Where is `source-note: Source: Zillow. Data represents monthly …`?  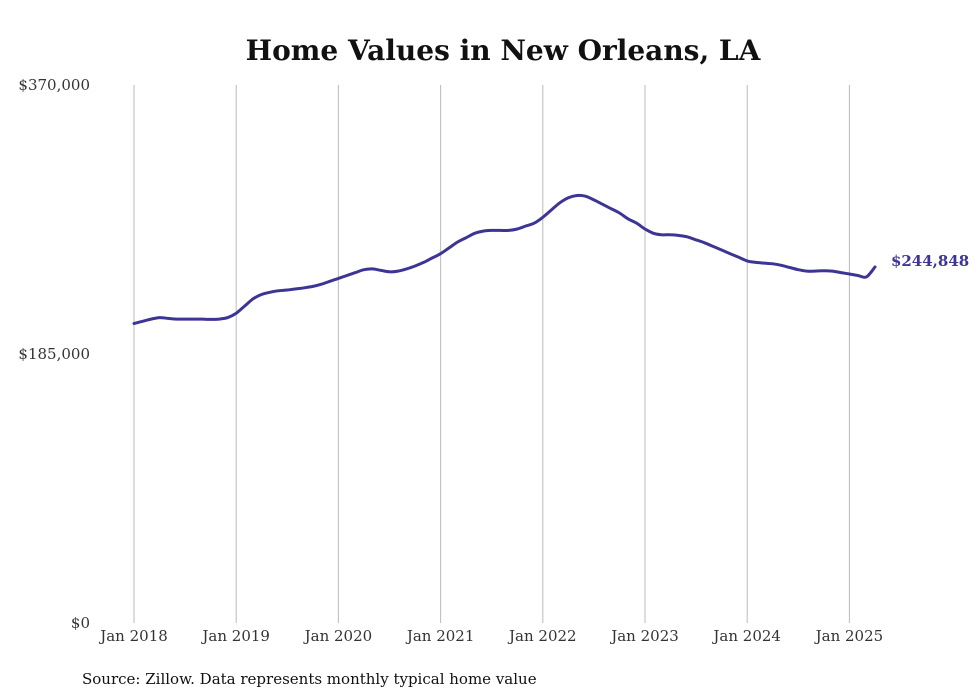
source-note: Source: Zillow. Data represents monthly … is located at coordinates (309, 679).